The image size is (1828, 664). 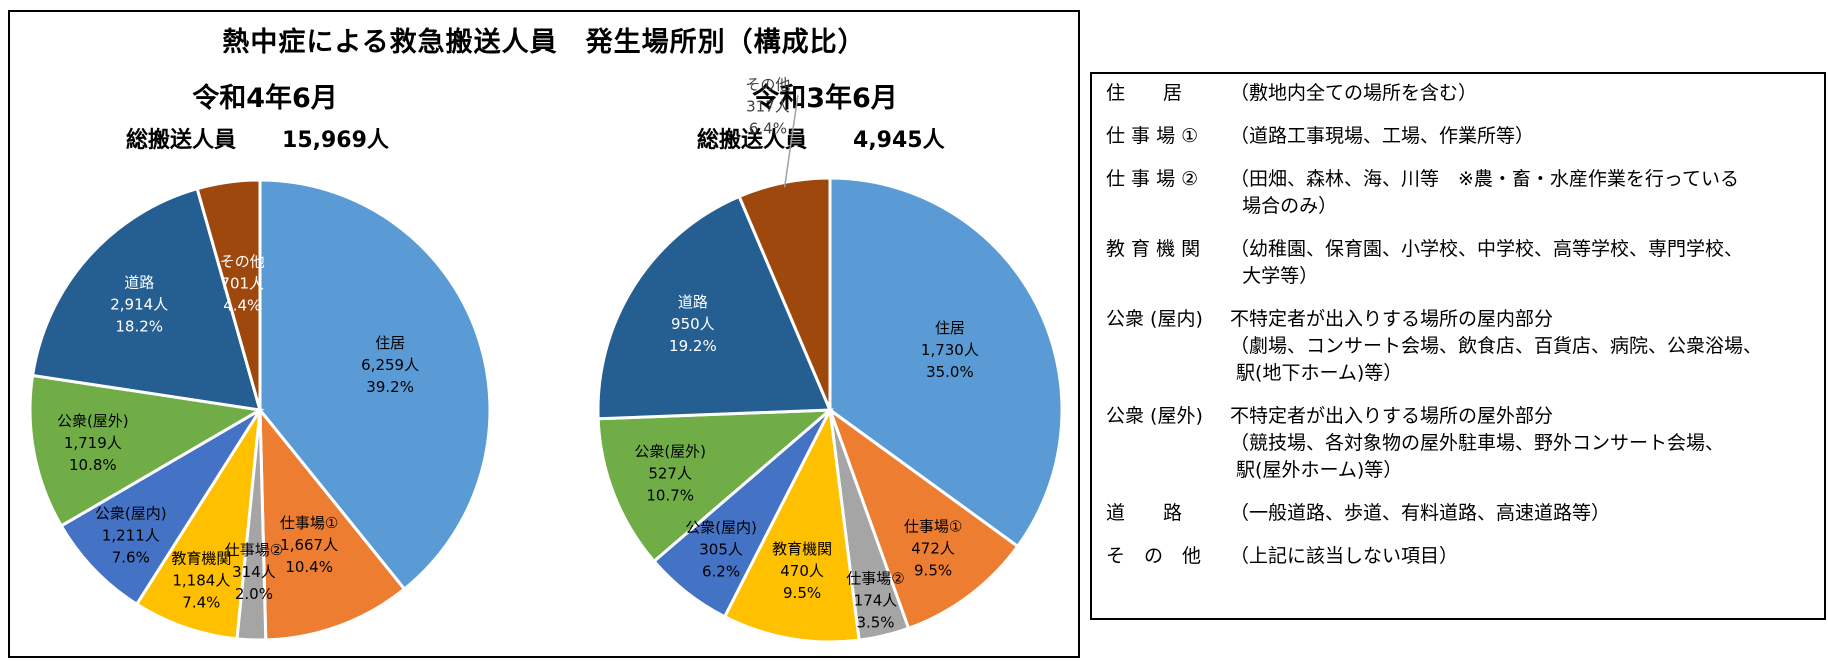 What do you see at coordinates (670, 474) in the screenshot?
I see `pie-2-label-6-line-2: 527人` at bounding box center [670, 474].